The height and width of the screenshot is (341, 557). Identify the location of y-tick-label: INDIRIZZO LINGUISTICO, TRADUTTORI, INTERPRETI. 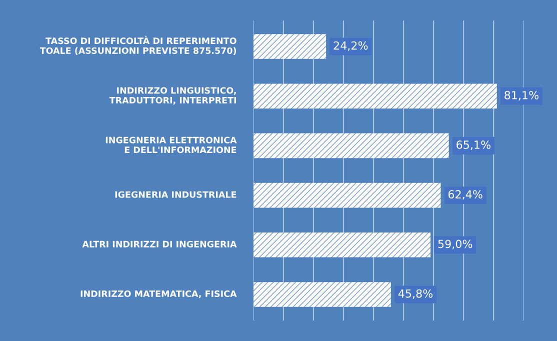
(172, 96).